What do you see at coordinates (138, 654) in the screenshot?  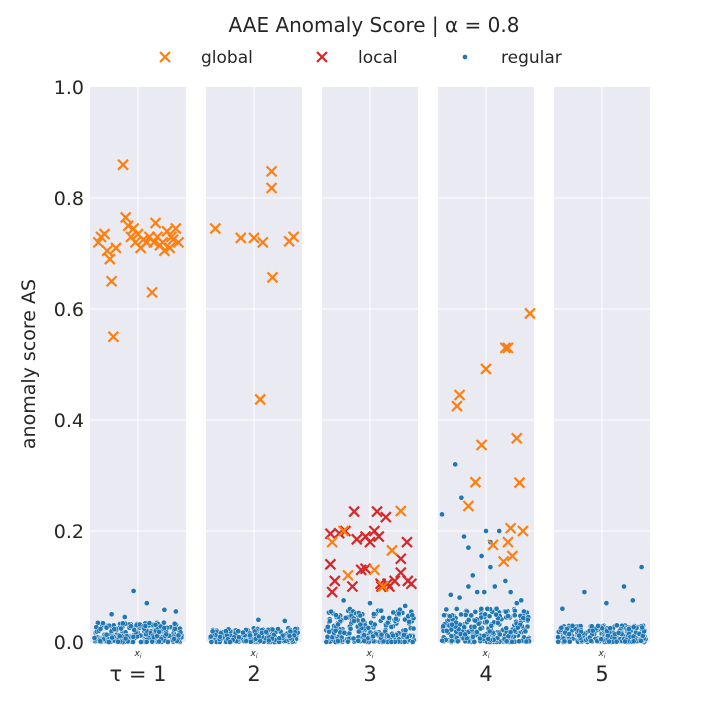 I see `facet-xi-label: xi` at bounding box center [138, 654].